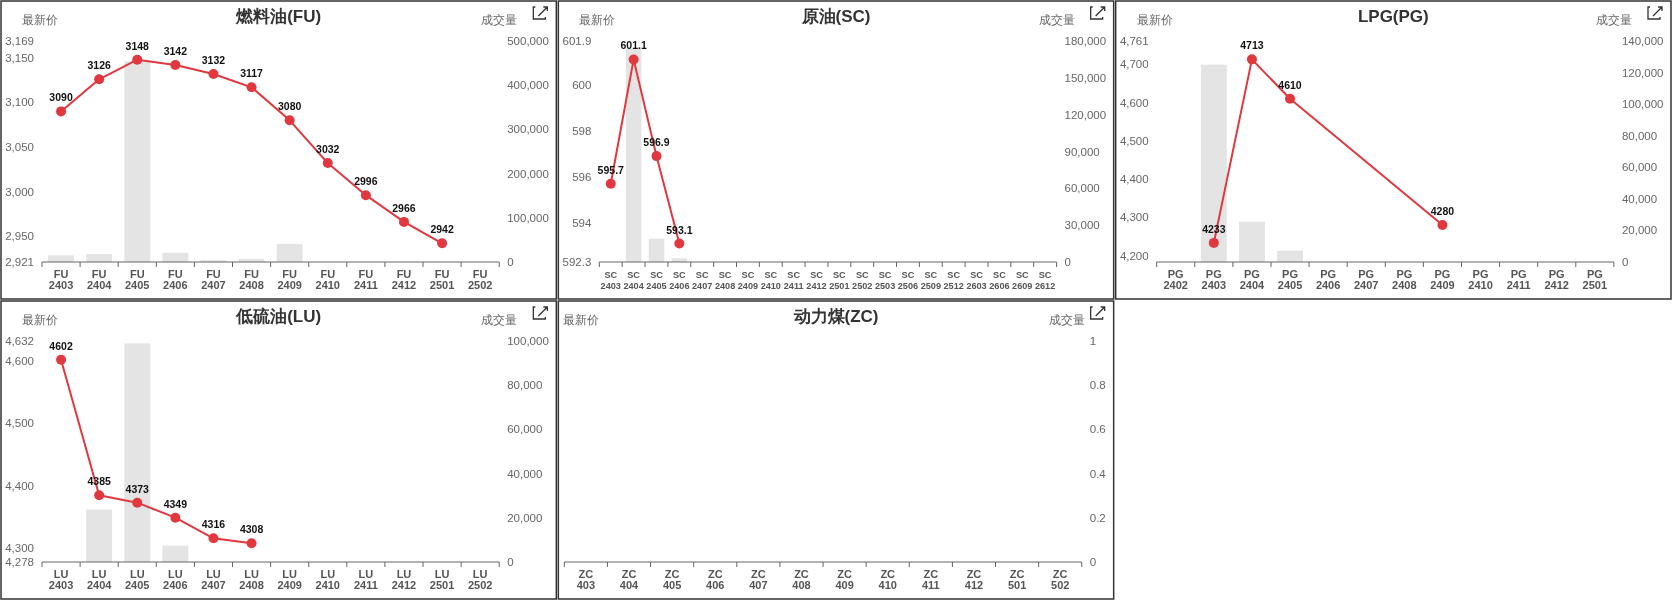 This screenshot has height=600, width=1672. Describe the element at coordinates (213, 59) in the screenshot. I see `data-label: 3132` at that location.